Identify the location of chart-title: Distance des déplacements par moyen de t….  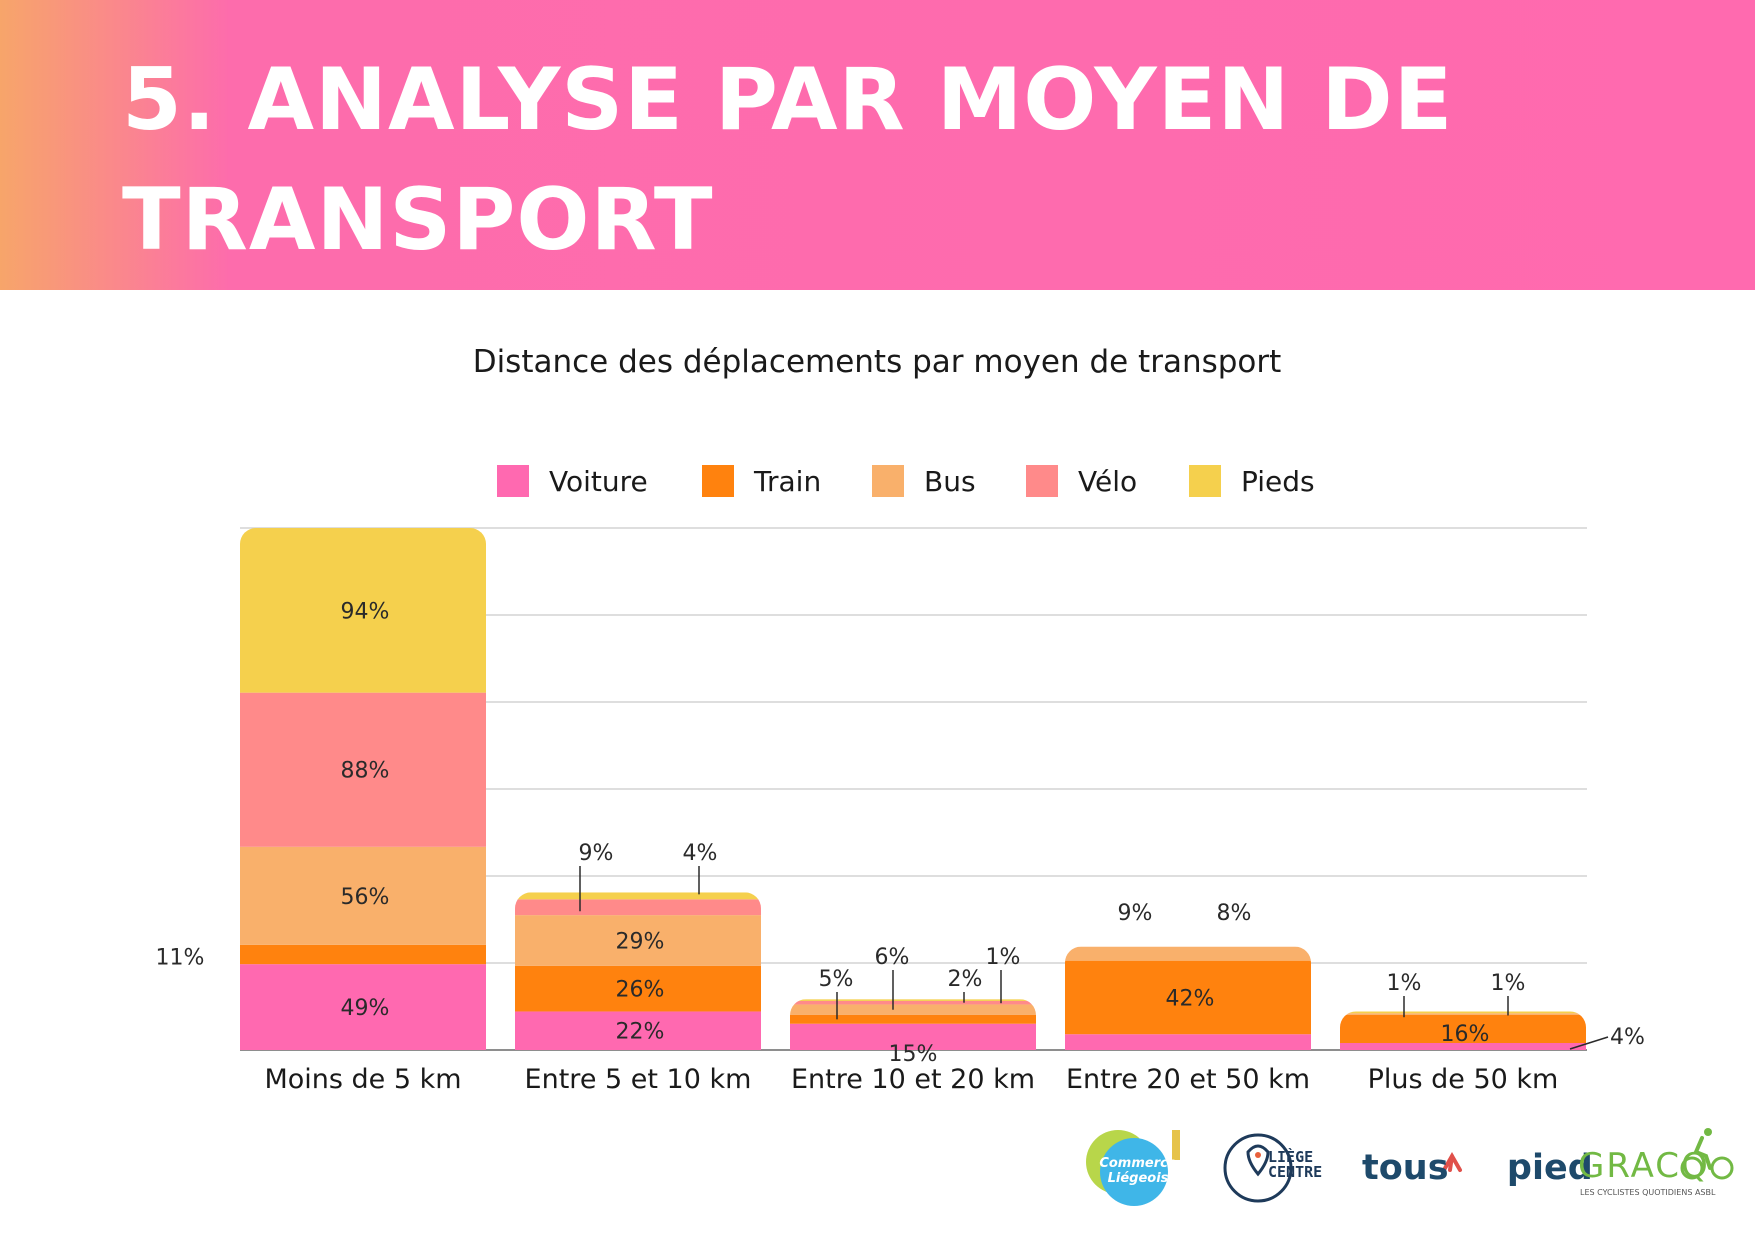
(877, 362).